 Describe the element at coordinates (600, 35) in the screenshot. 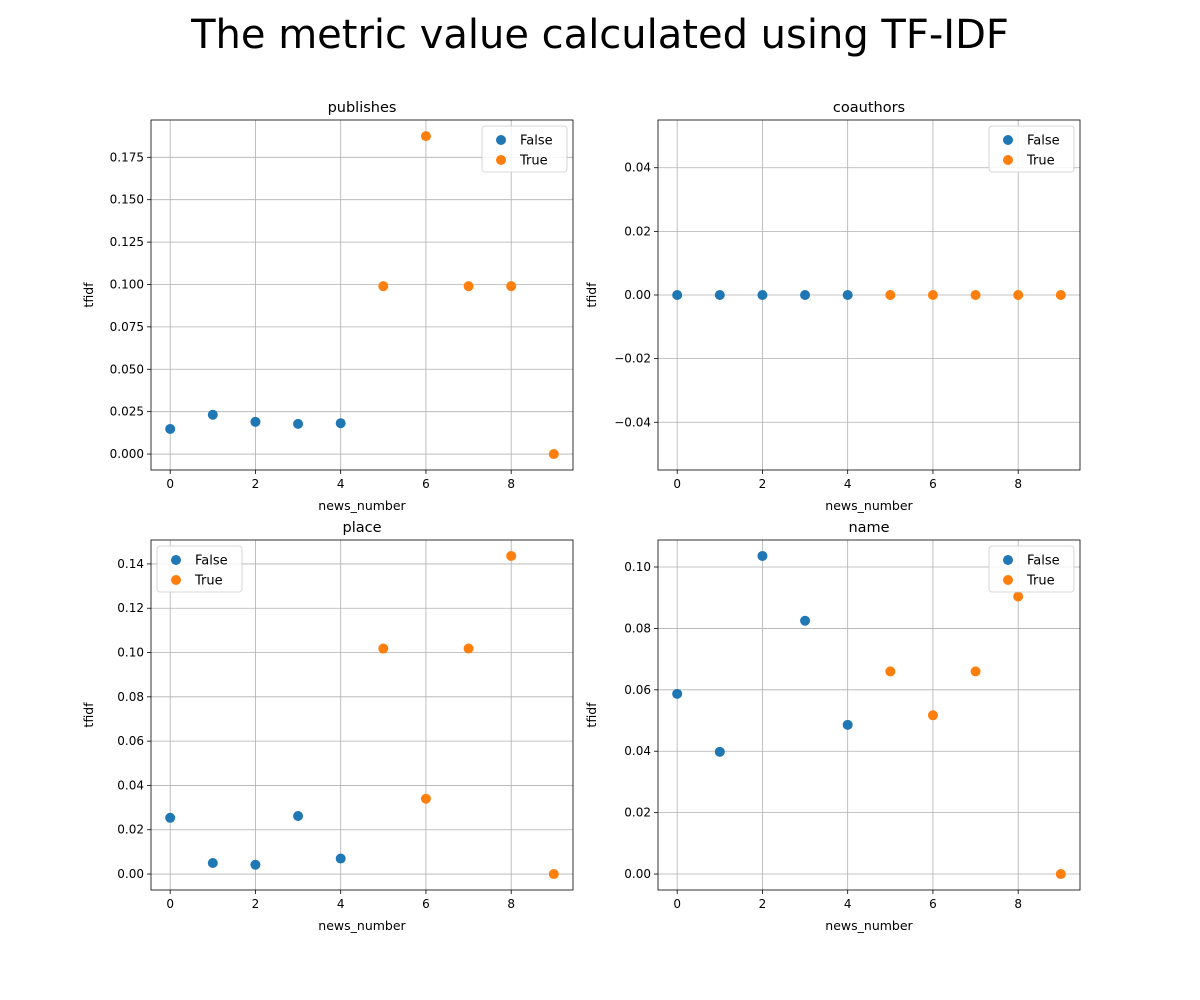

I see `figure-title: The metric value calculated using TF-IDF` at that location.